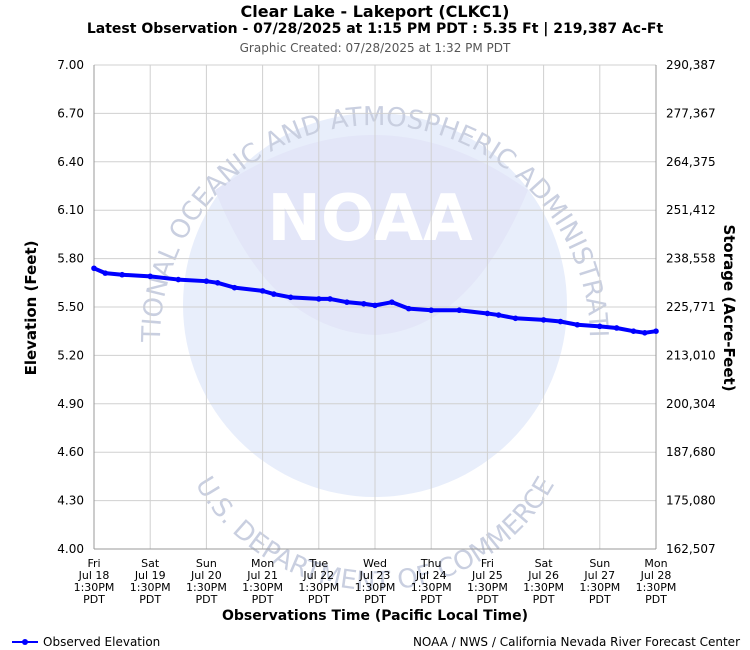 The width and height of the screenshot is (750, 650). What do you see at coordinates (375, 11) in the screenshot?
I see `chart-title: Clear Lake - Lakeport (CLKC1)` at bounding box center [375, 11].